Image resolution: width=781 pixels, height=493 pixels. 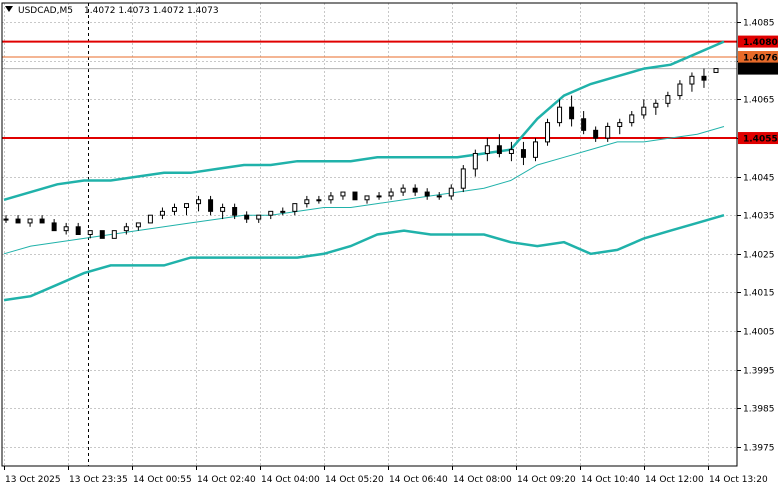 I want to click on price-level-badge-label: 1.4080, so click(x=760, y=43).